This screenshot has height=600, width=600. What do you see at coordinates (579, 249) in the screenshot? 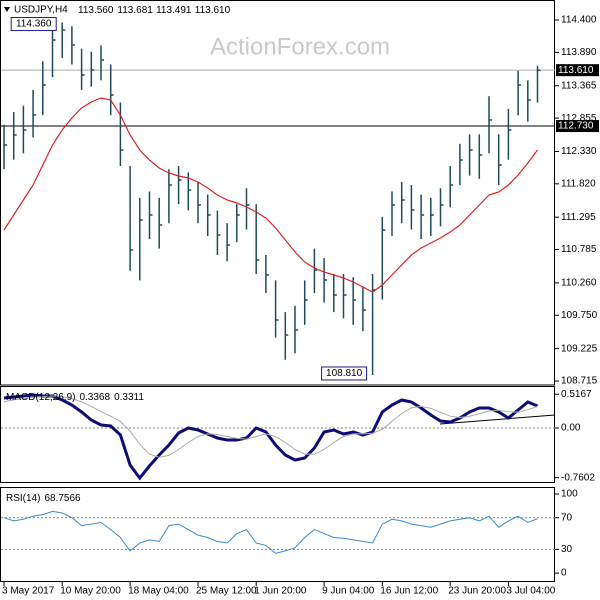
I see `y-tick-label: 110.785` at bounding box center [579, 249].